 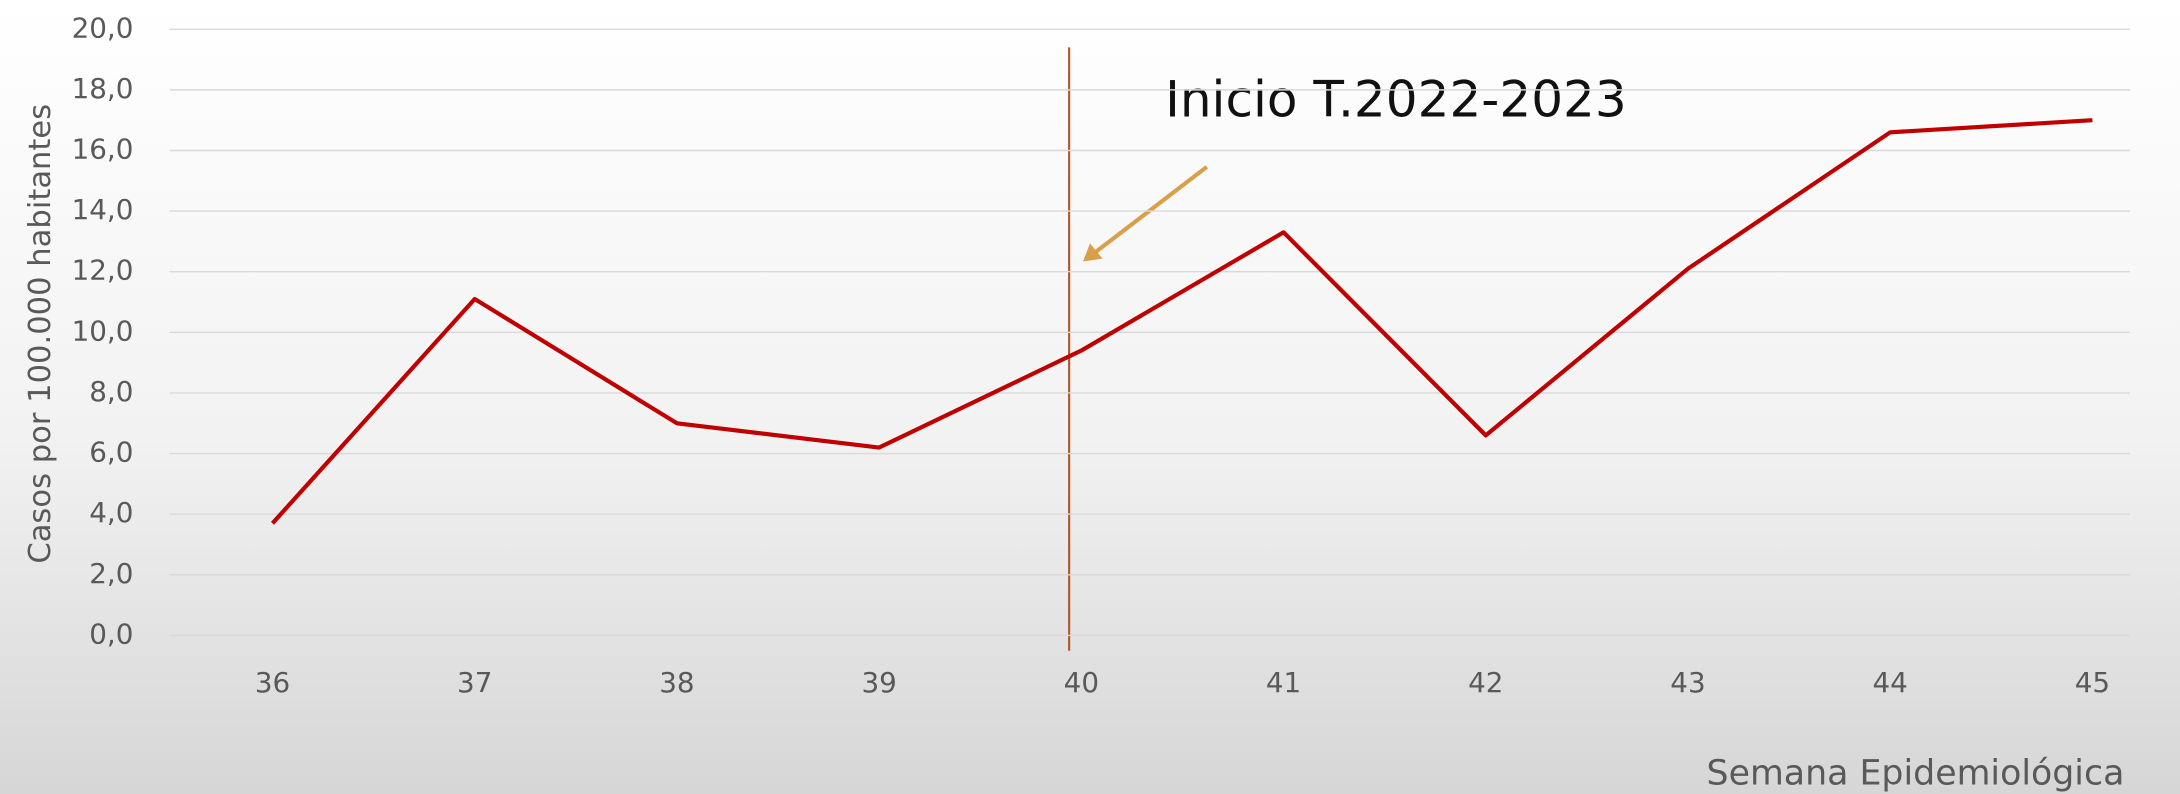 What do you see at coordinates (1283, 682) in the screenshot?
I see `x-tick-label: 41` at bounding box center [1283, 682].